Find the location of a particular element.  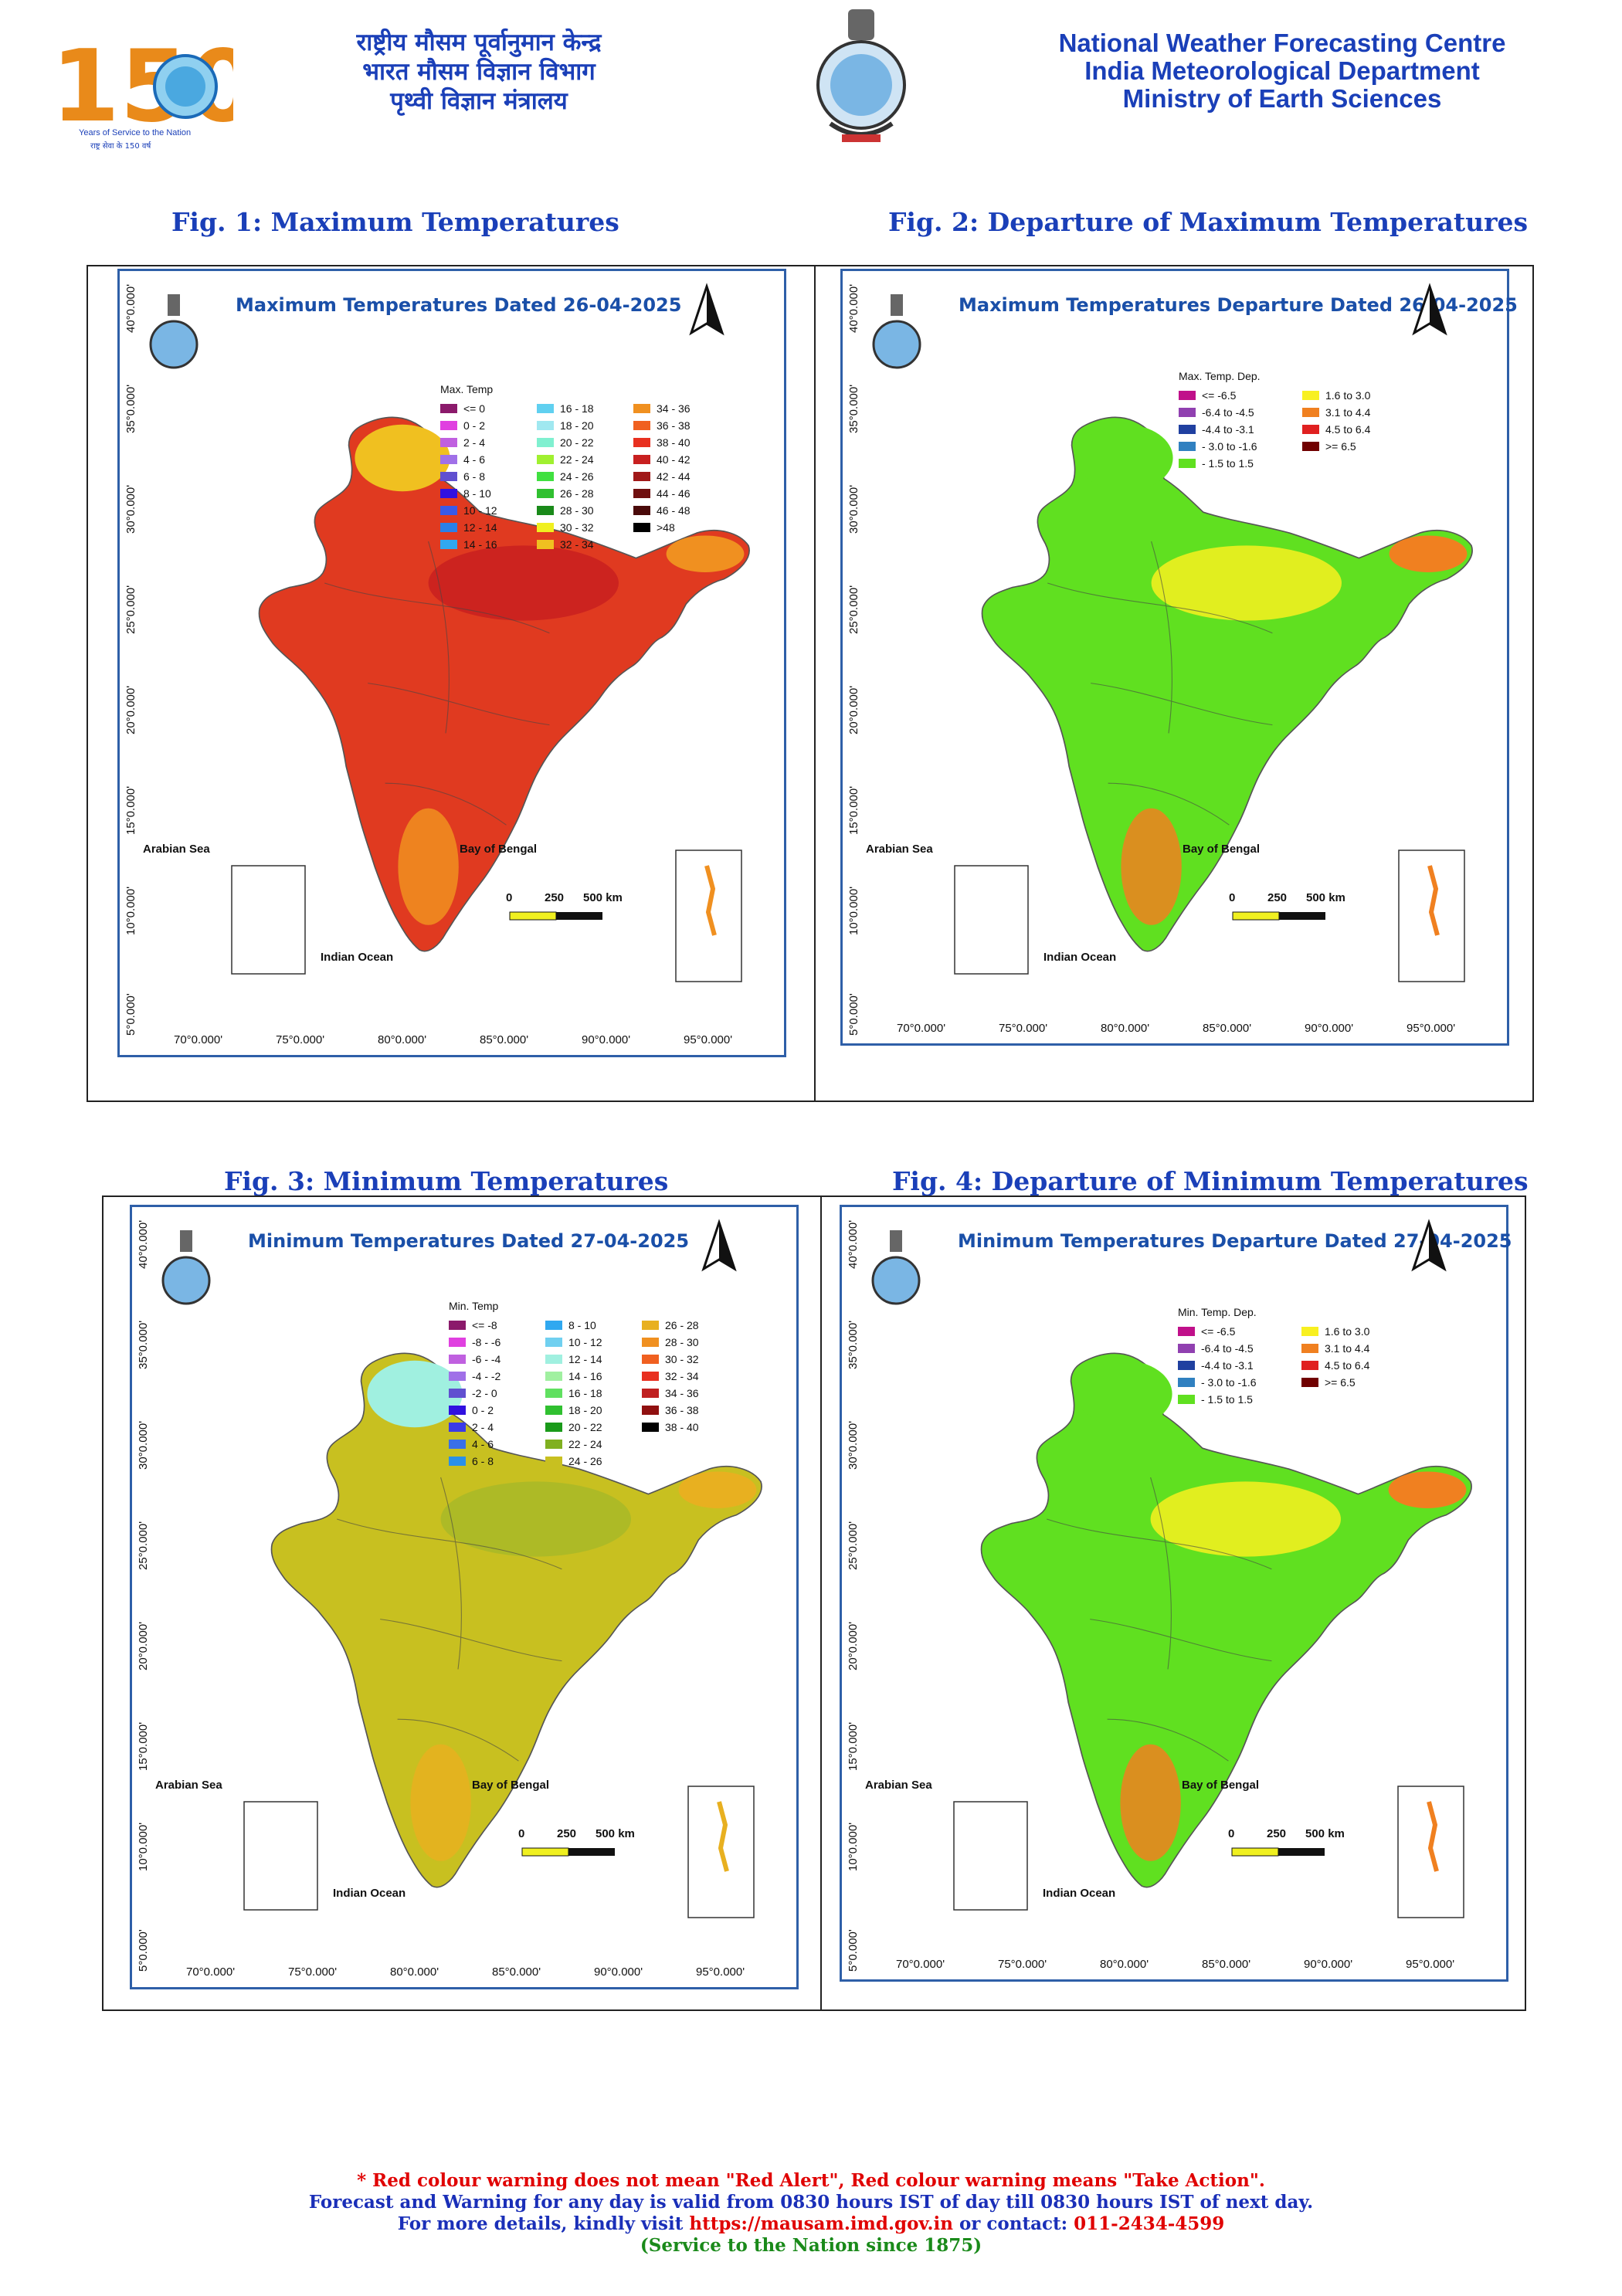

fig3-legend-item: 26 - 28 is located at coordinates (670, 1325).